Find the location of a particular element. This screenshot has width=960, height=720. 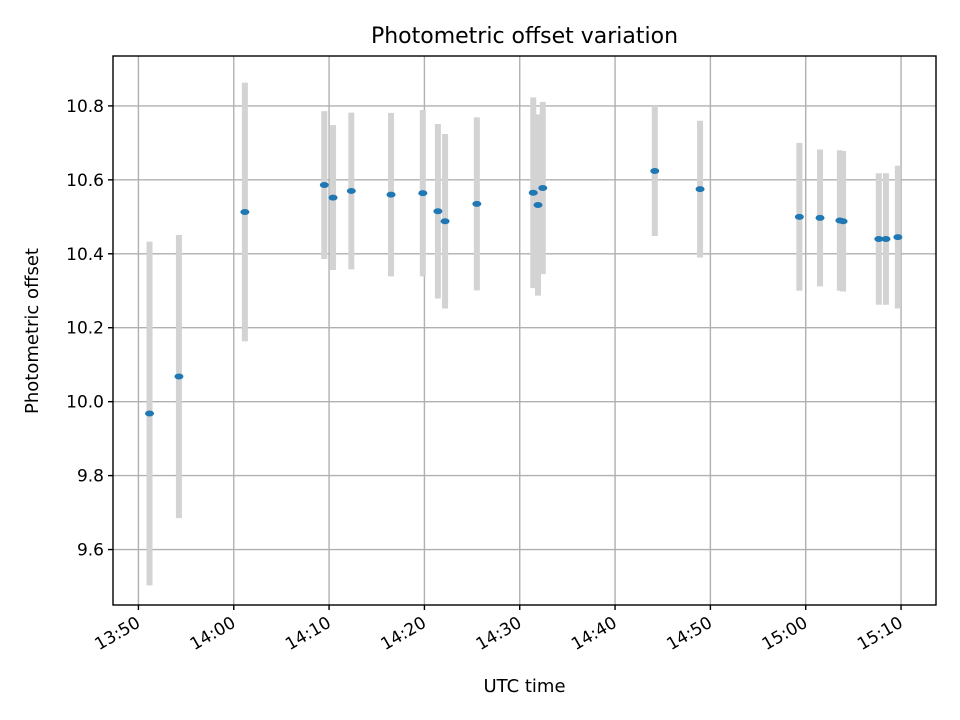

y-tick-label: 9.8 is located at coordinates (90, 477).